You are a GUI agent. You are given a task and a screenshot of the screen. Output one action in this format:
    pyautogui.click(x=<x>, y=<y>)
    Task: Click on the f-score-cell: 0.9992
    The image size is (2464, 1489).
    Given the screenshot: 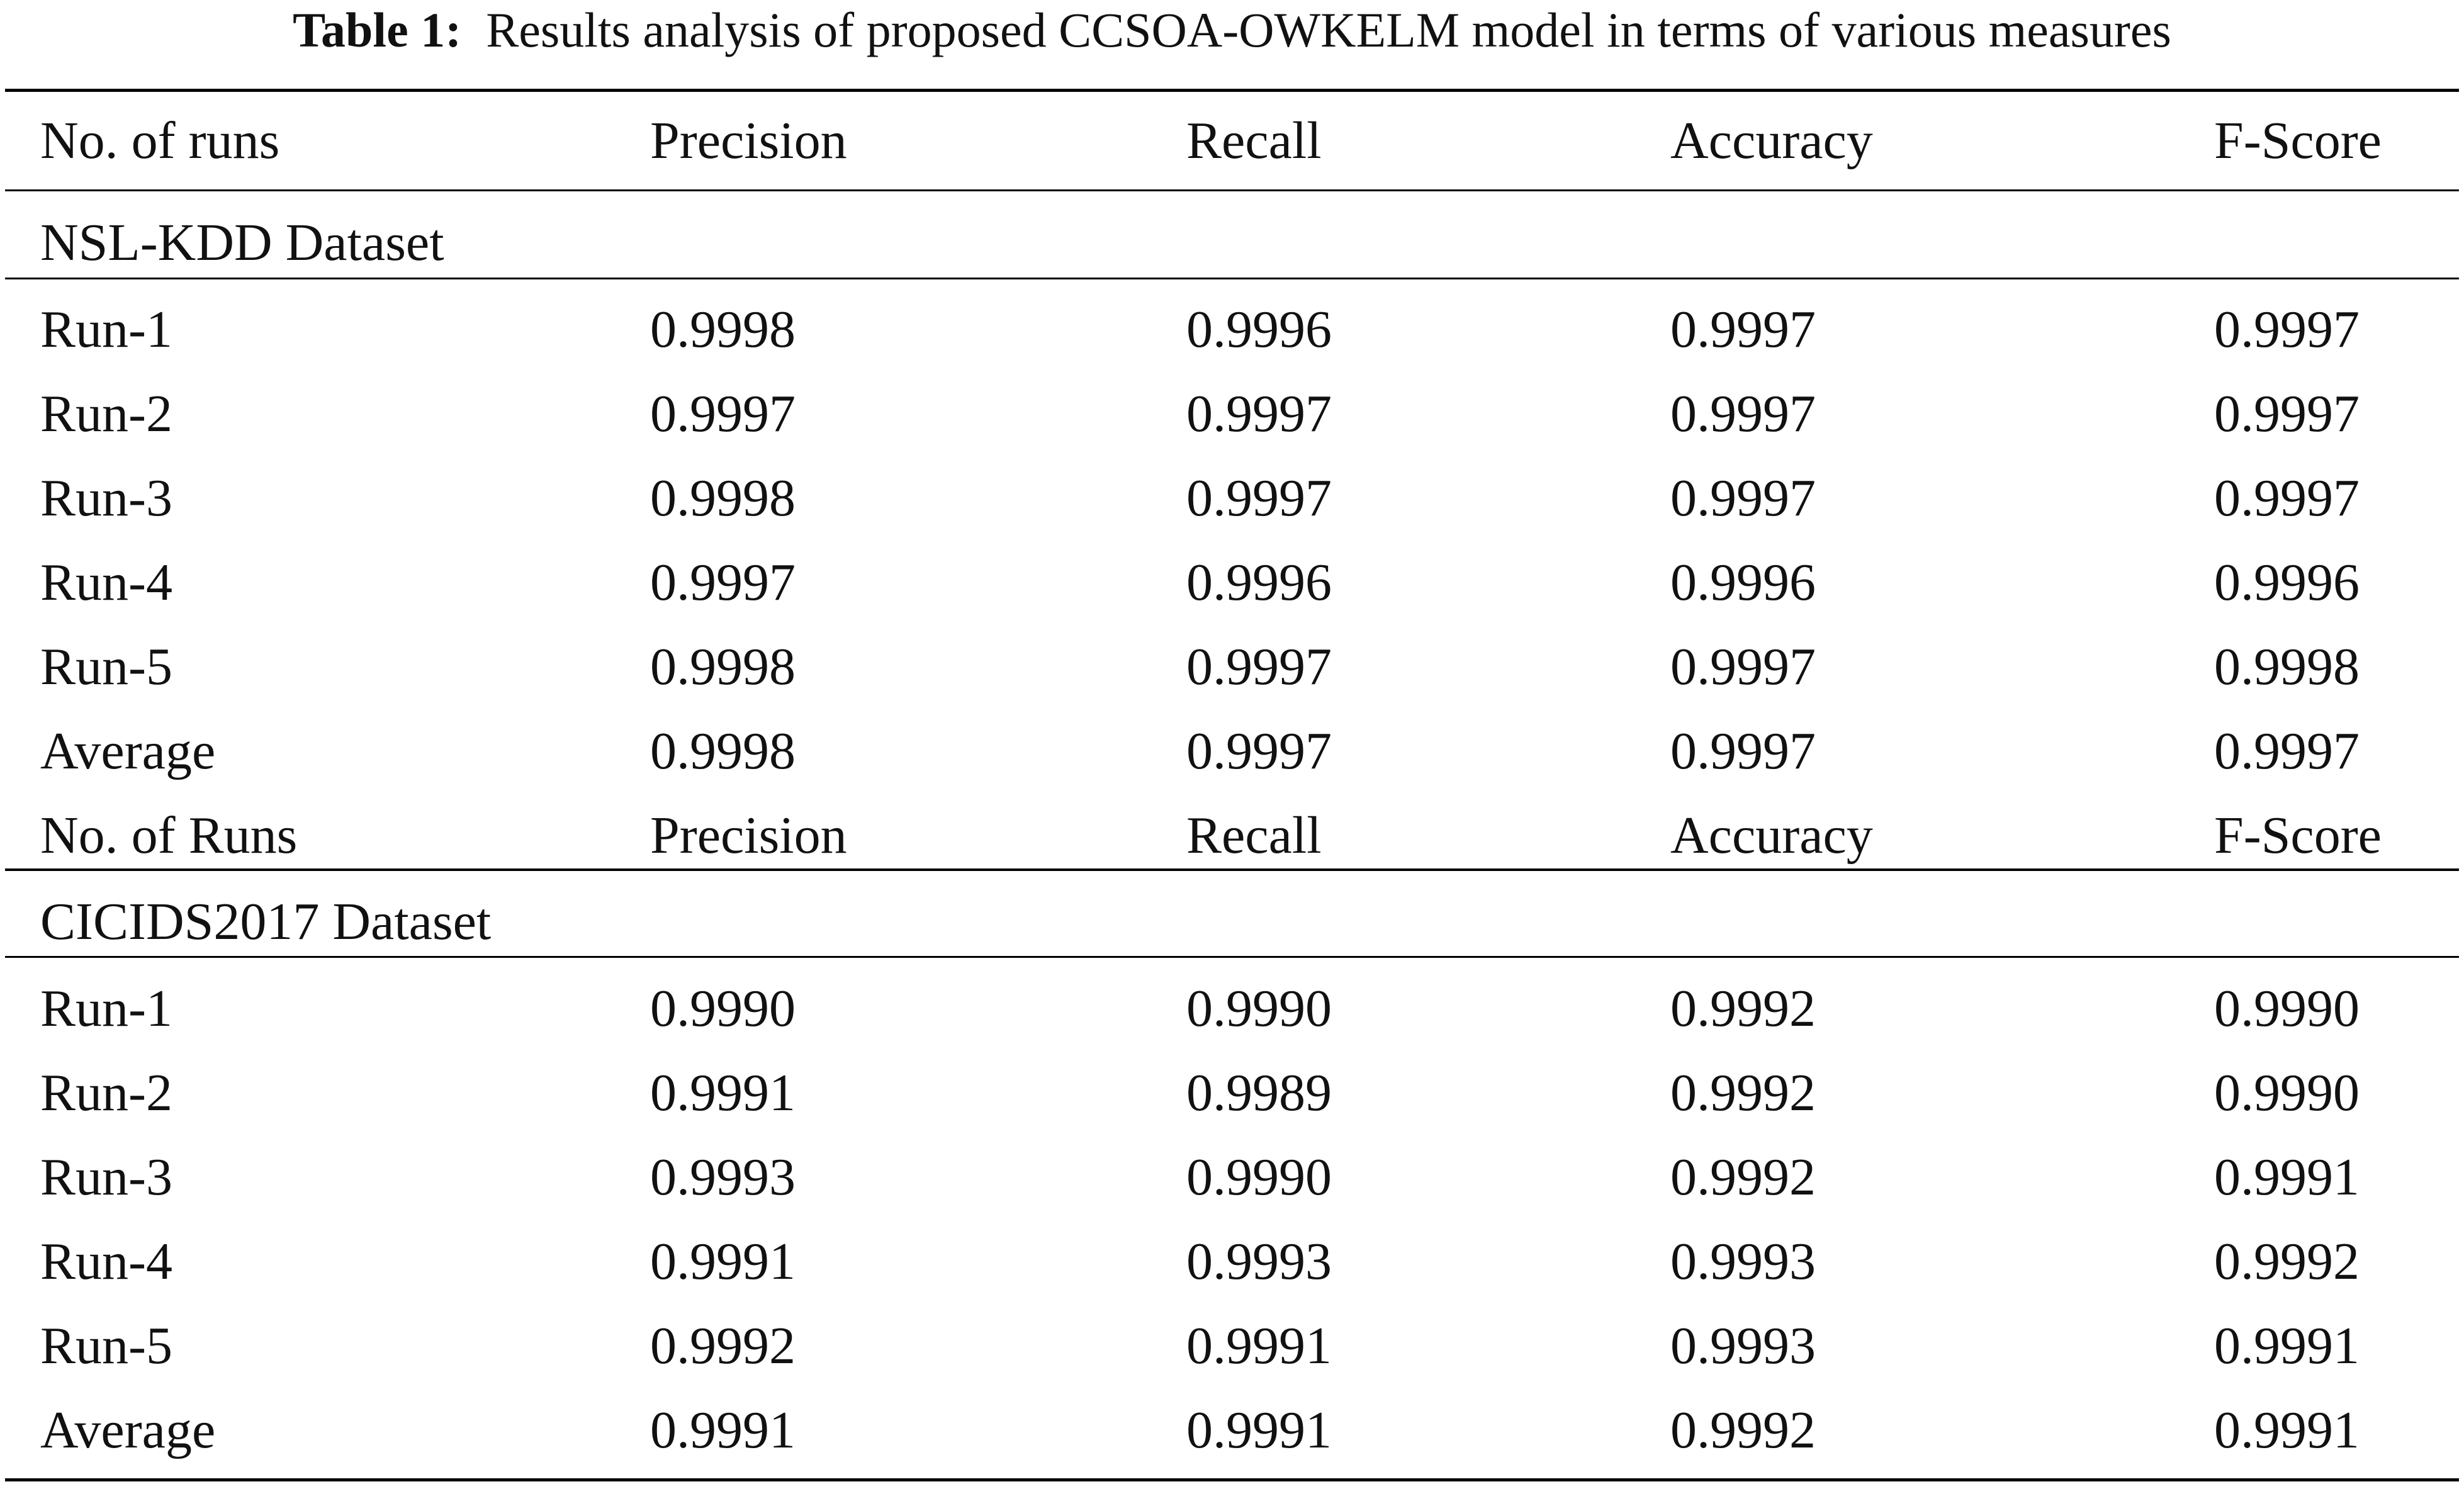 What is the action you would take?
    pyautogui.click(x=2287, y=1261)
    